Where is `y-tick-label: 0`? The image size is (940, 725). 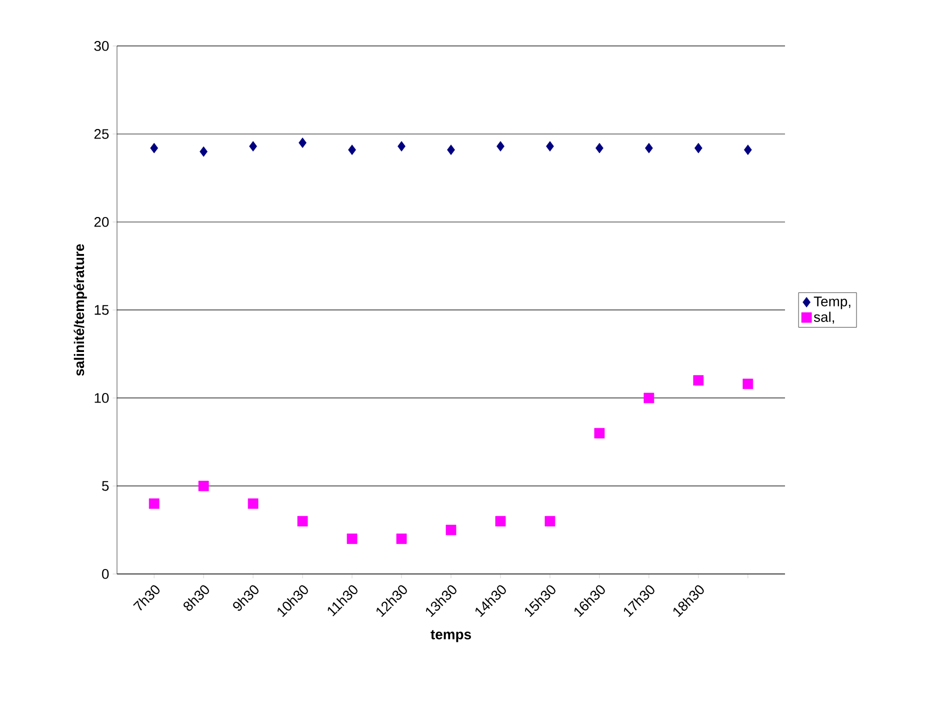
y-tick-label: 0 is located at coordinates (105, 574).